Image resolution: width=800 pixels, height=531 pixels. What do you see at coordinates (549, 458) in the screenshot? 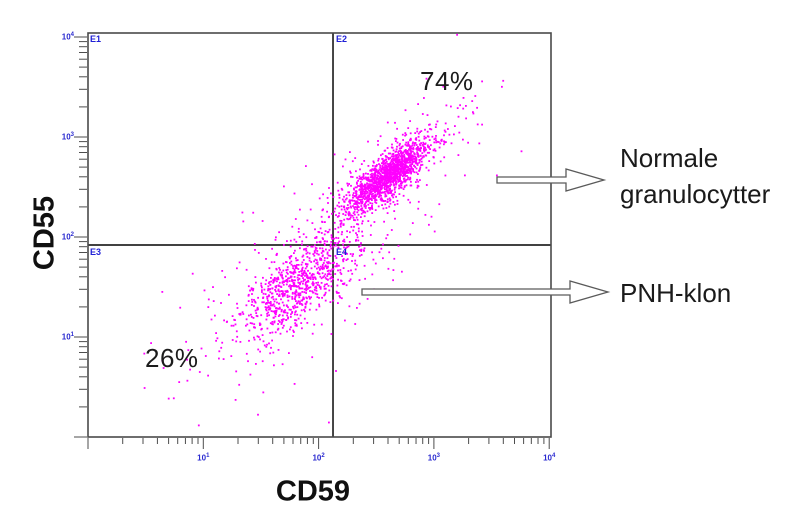
I see `x-axis-tick-label: 10⁴` at bounding box center [549, 458].